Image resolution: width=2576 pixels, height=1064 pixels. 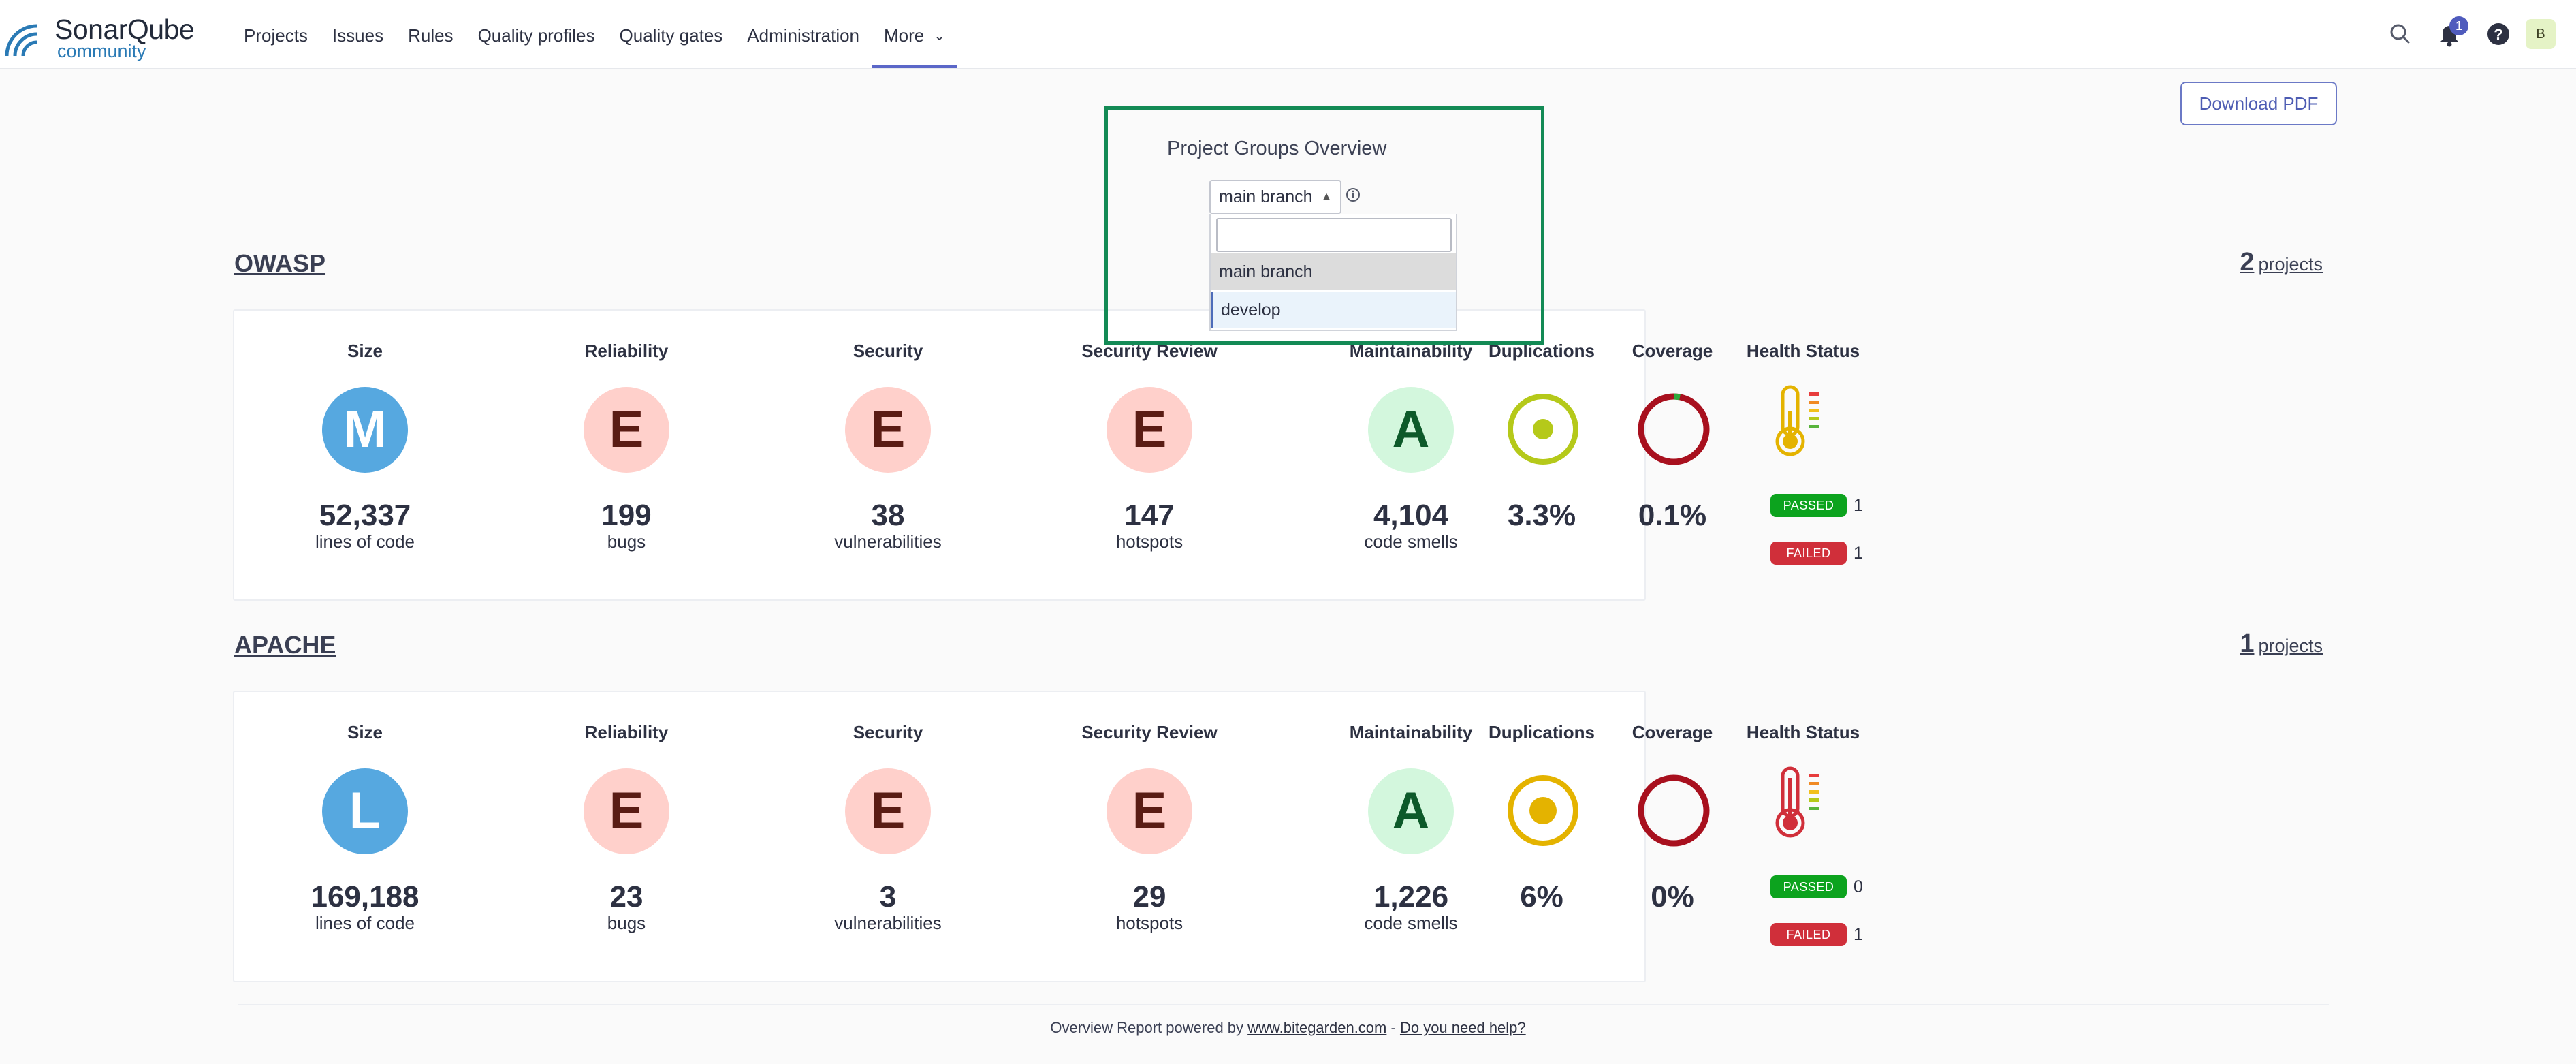 I want to click on sonarqube-waves-icon, so click(x=21, y=40).